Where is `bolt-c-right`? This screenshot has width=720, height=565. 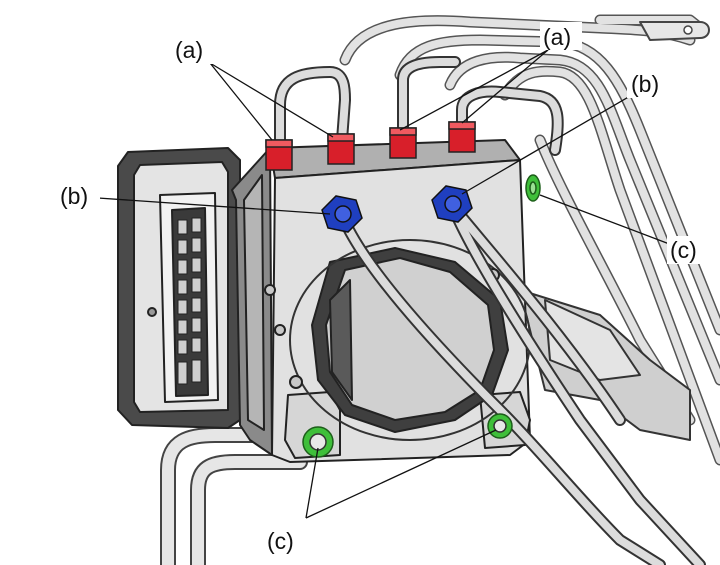 bolt-c-right is located at coordinates (533, 188).